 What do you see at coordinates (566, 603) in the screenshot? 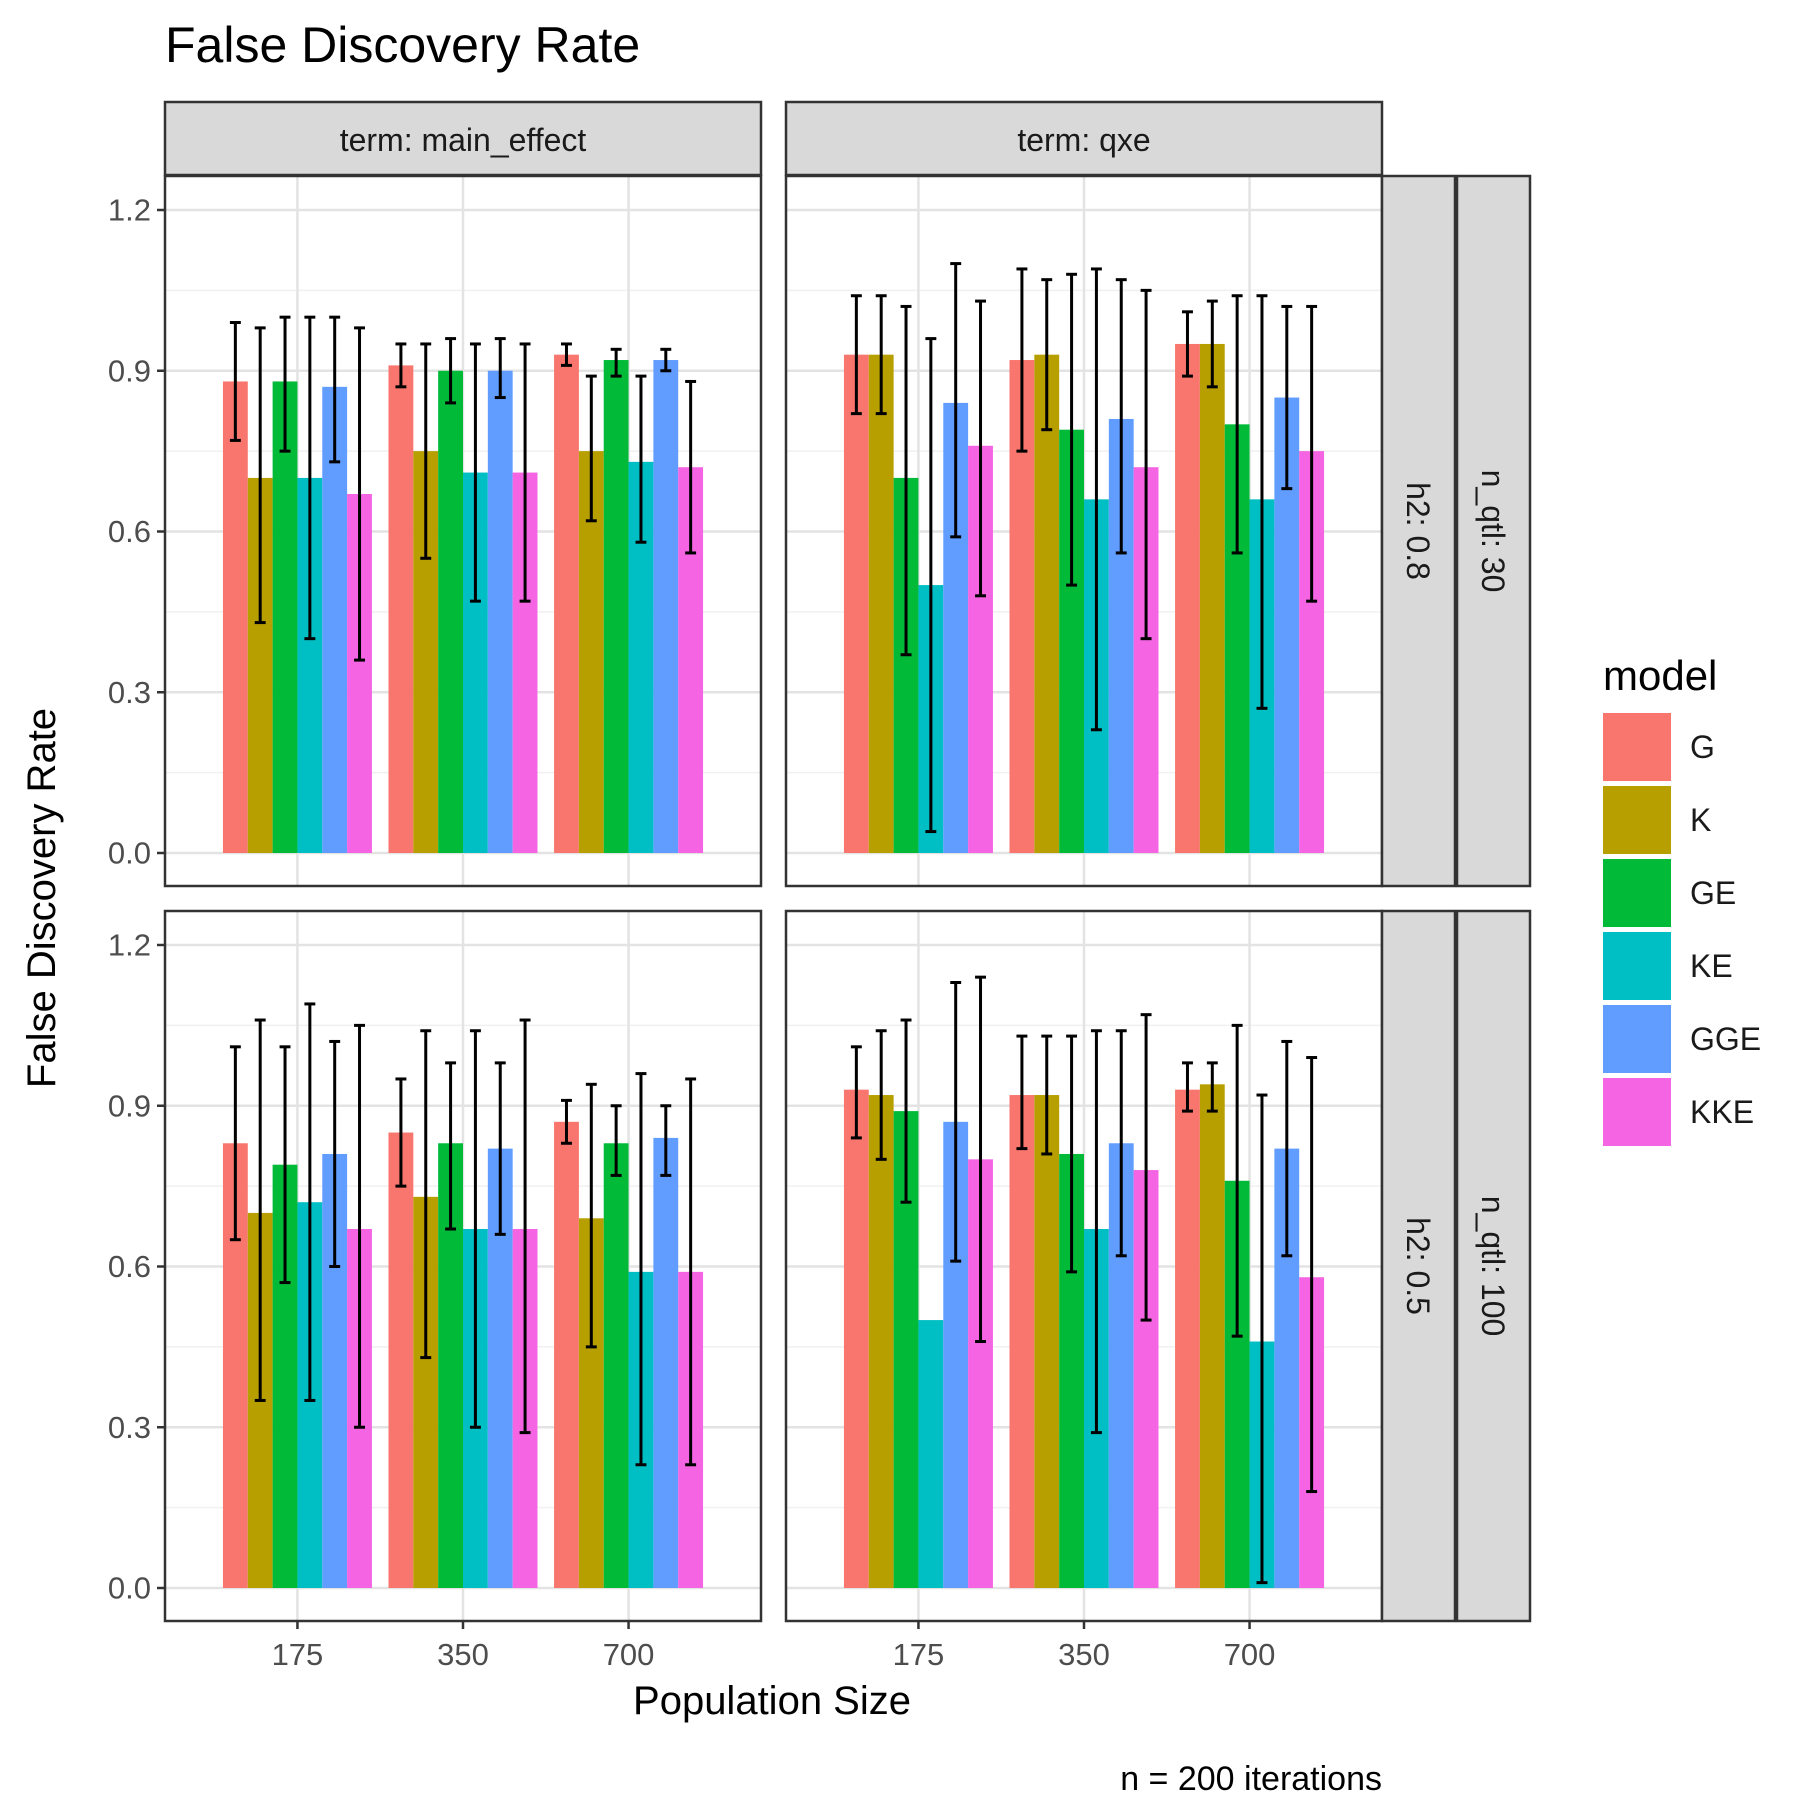
I see `bar-g-700-r0c0` at bounding box center [566, 603].